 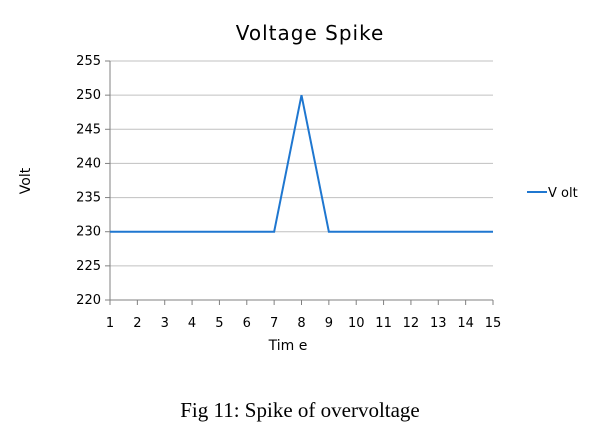 I want to click on x-tick-label: 10, so click(x=356, y=323).